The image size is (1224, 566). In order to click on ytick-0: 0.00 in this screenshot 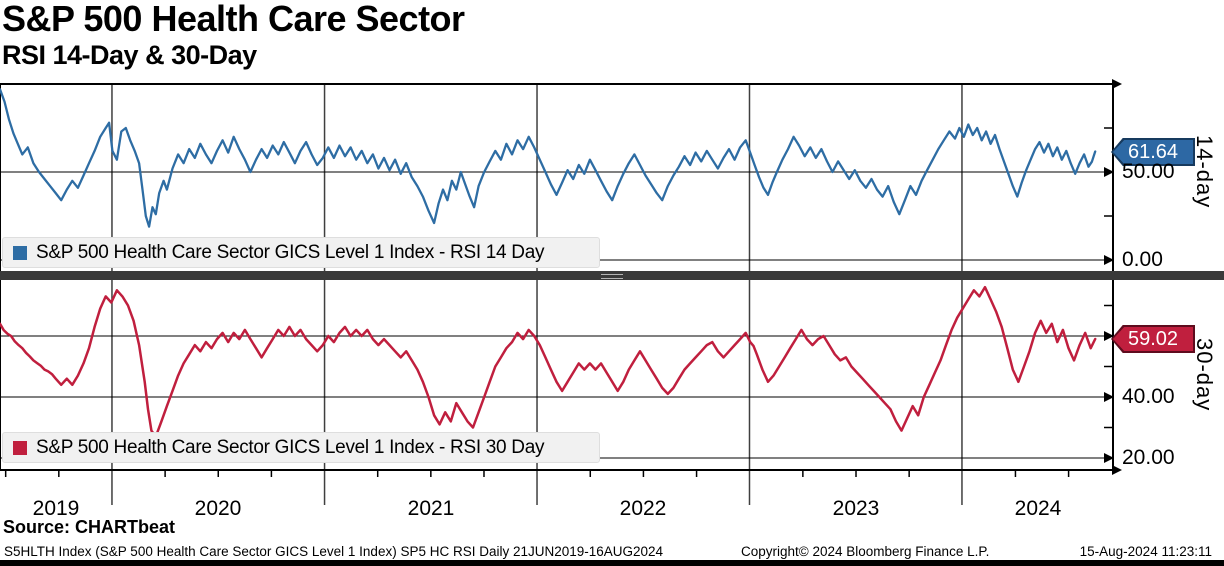, I will do `click(1142, 259)`.